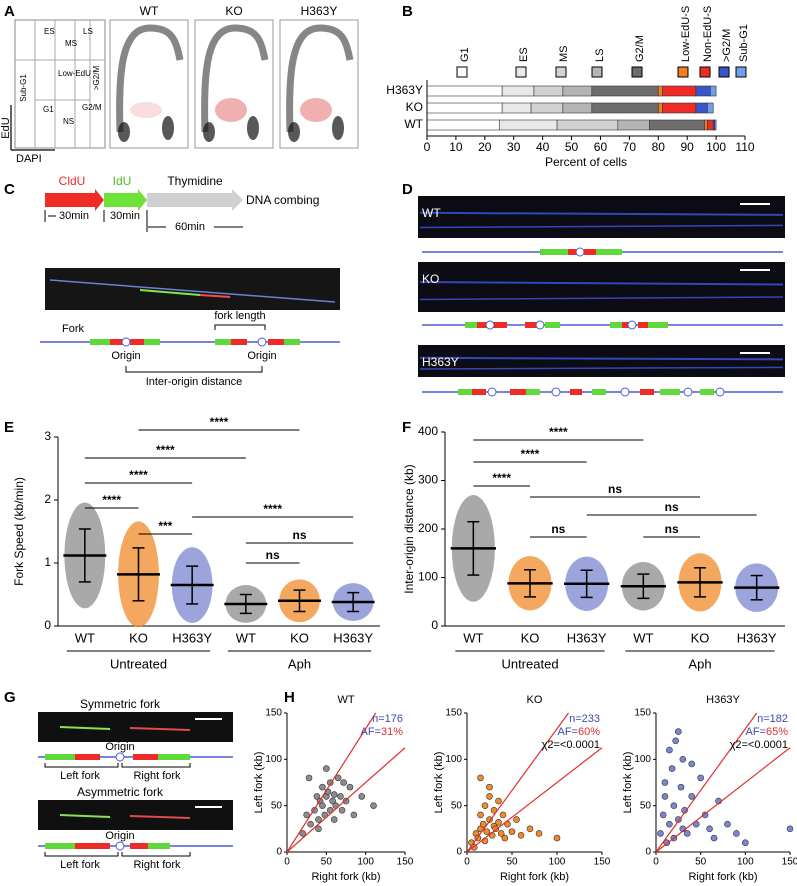 Image resolution: width=797 pixels, height=886 pixels. Describe the element at coordinates (345, 700) in the screenshot. I see `scatter-title: WT` at that location.